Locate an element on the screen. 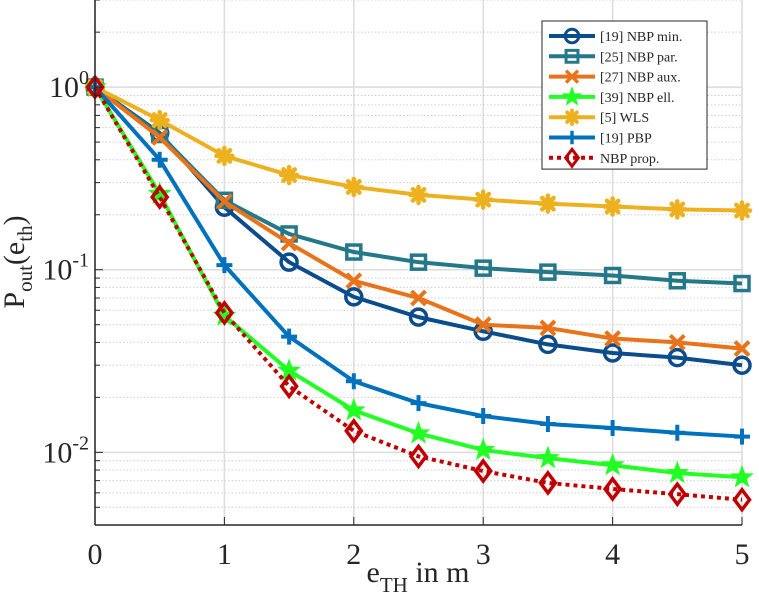 Image resolution: width=759 pixels, height=596 pixels. legend-item: [27] NBP aux. is located at coordinates (615, 77).